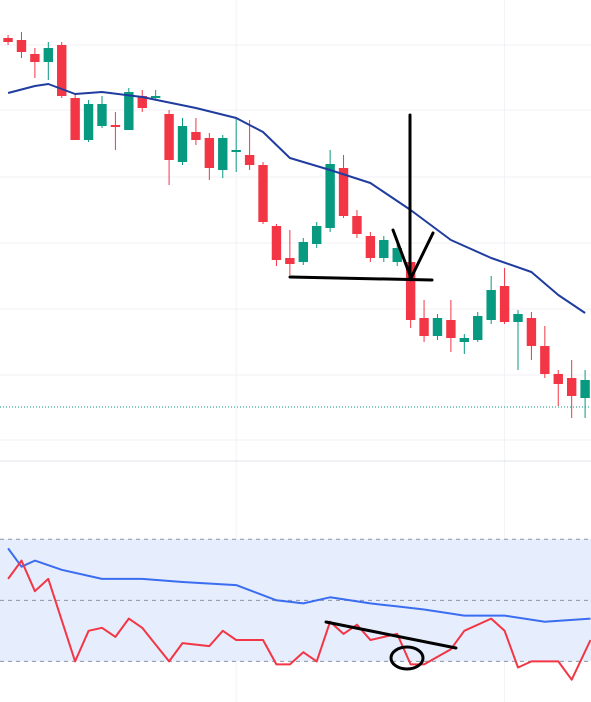 This screenshot has width=591, height=702. Describe the element at coordinates (299, 585) in the screenshot. I see `line-series` at that location.